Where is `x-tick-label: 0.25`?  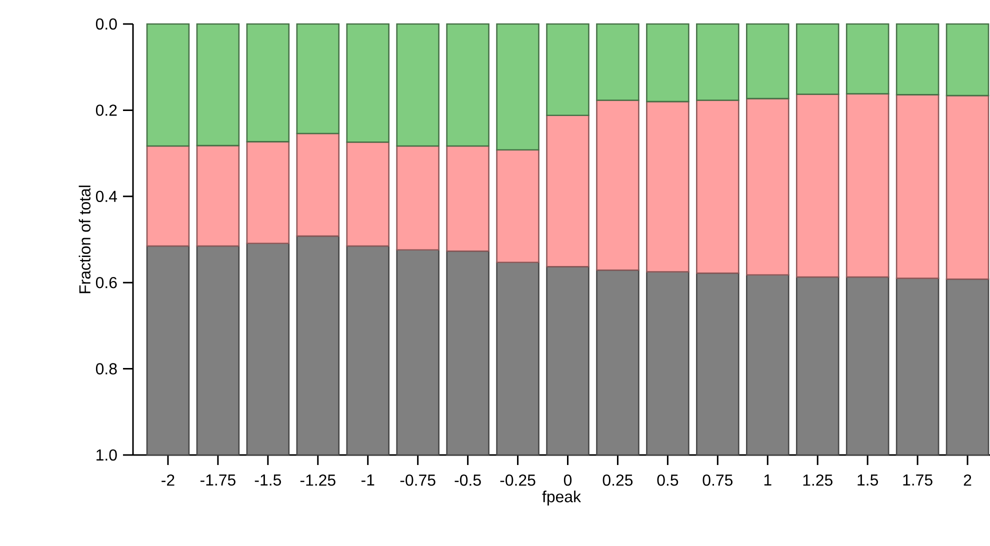 x-tick-label: 0.25 is located at coordinates (617, 480).